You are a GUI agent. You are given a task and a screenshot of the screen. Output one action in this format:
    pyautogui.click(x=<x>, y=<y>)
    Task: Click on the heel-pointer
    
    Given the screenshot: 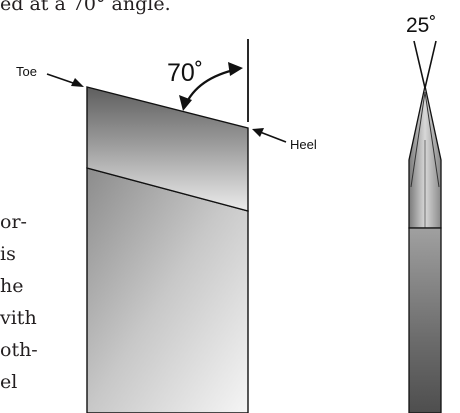 What is the action you would take?
    pyautogui.click(x=273, y=137)
    